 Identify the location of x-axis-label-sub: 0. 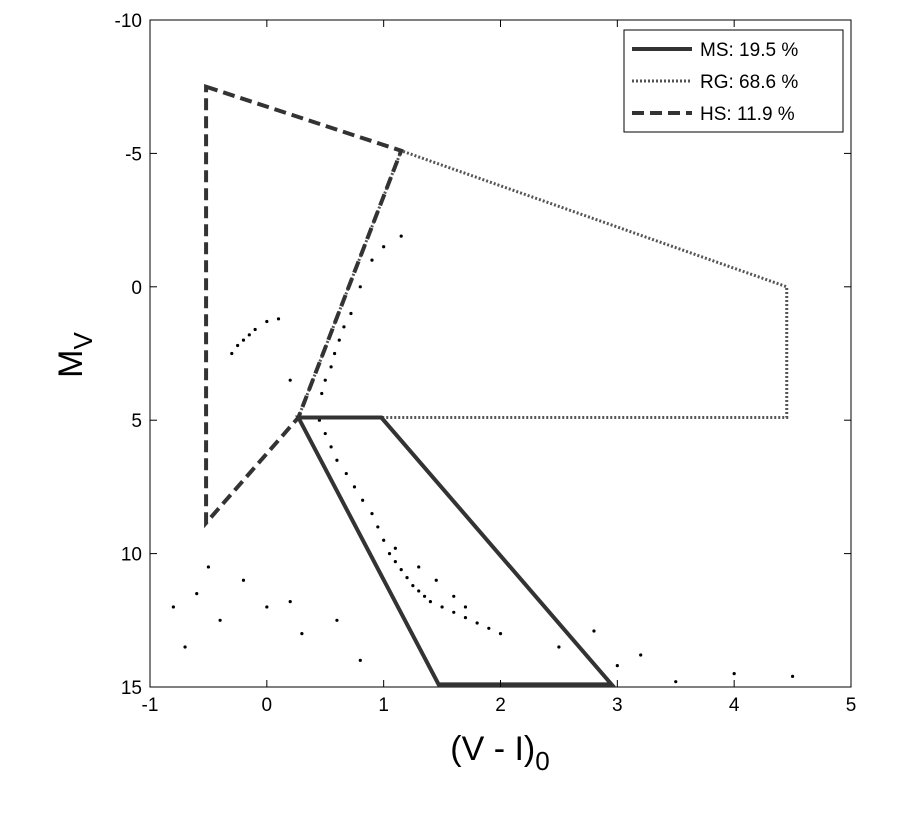
(542, 761).